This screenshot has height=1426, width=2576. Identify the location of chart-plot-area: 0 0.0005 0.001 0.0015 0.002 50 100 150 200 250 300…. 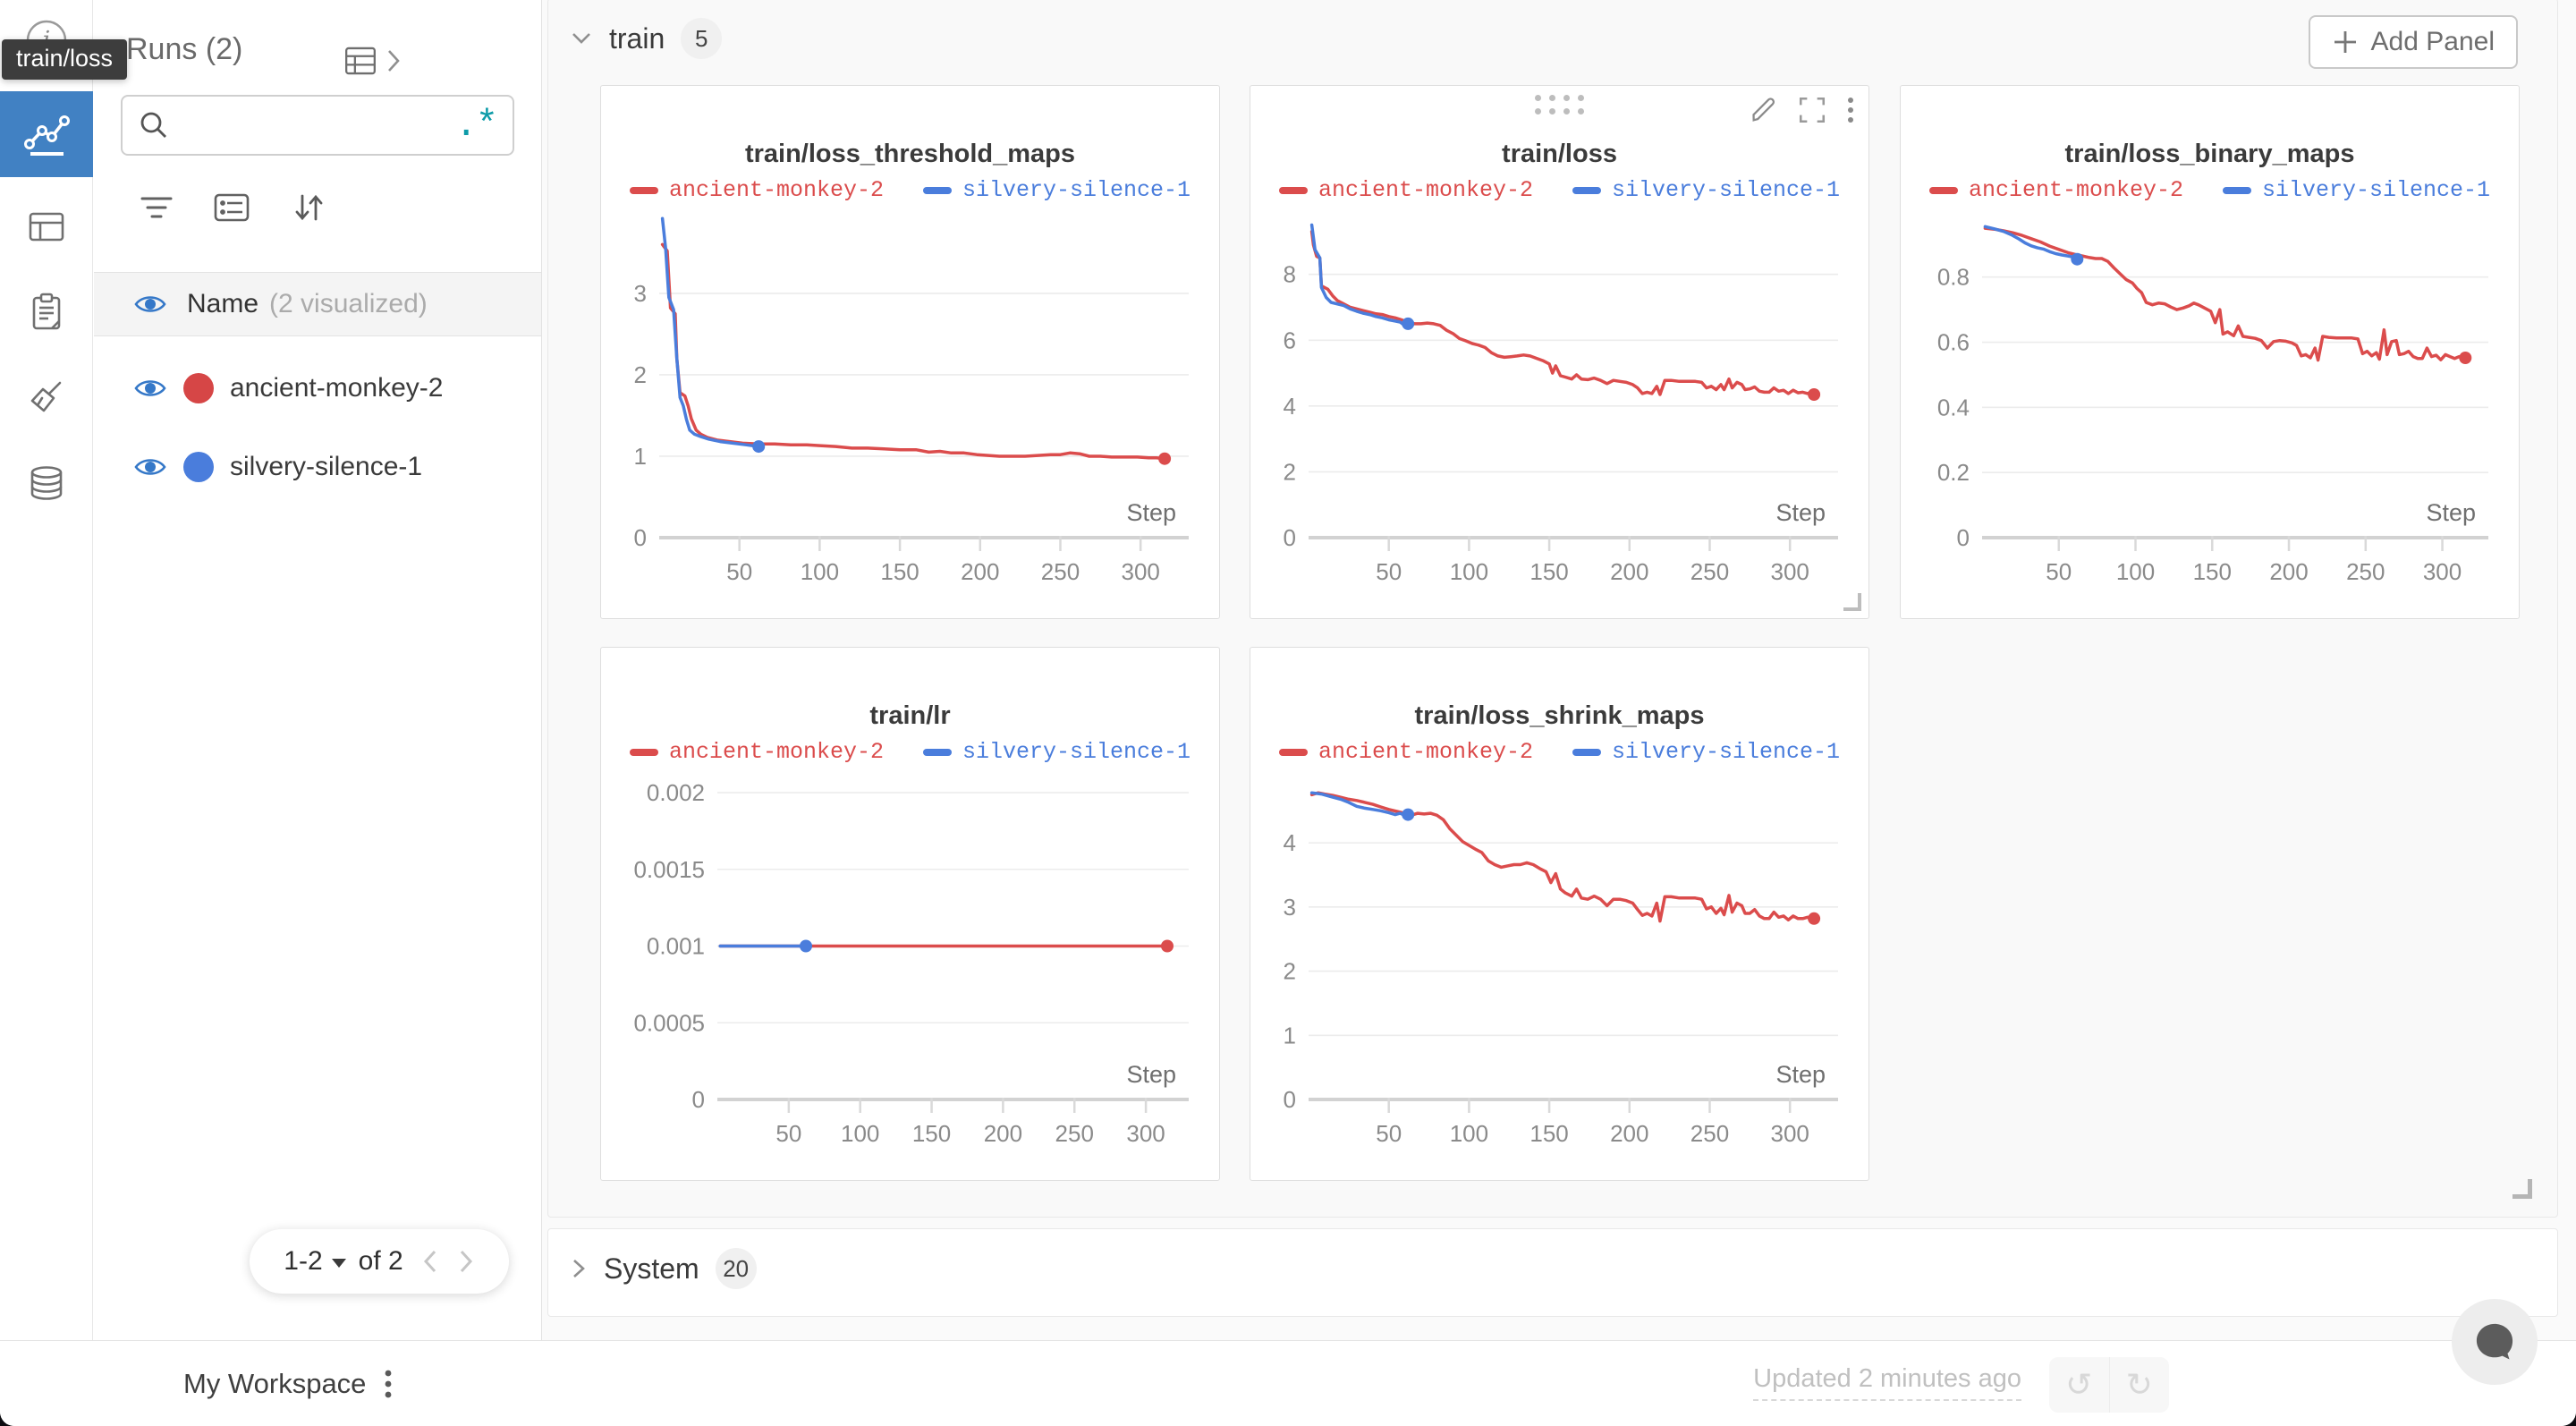
(910, 914).